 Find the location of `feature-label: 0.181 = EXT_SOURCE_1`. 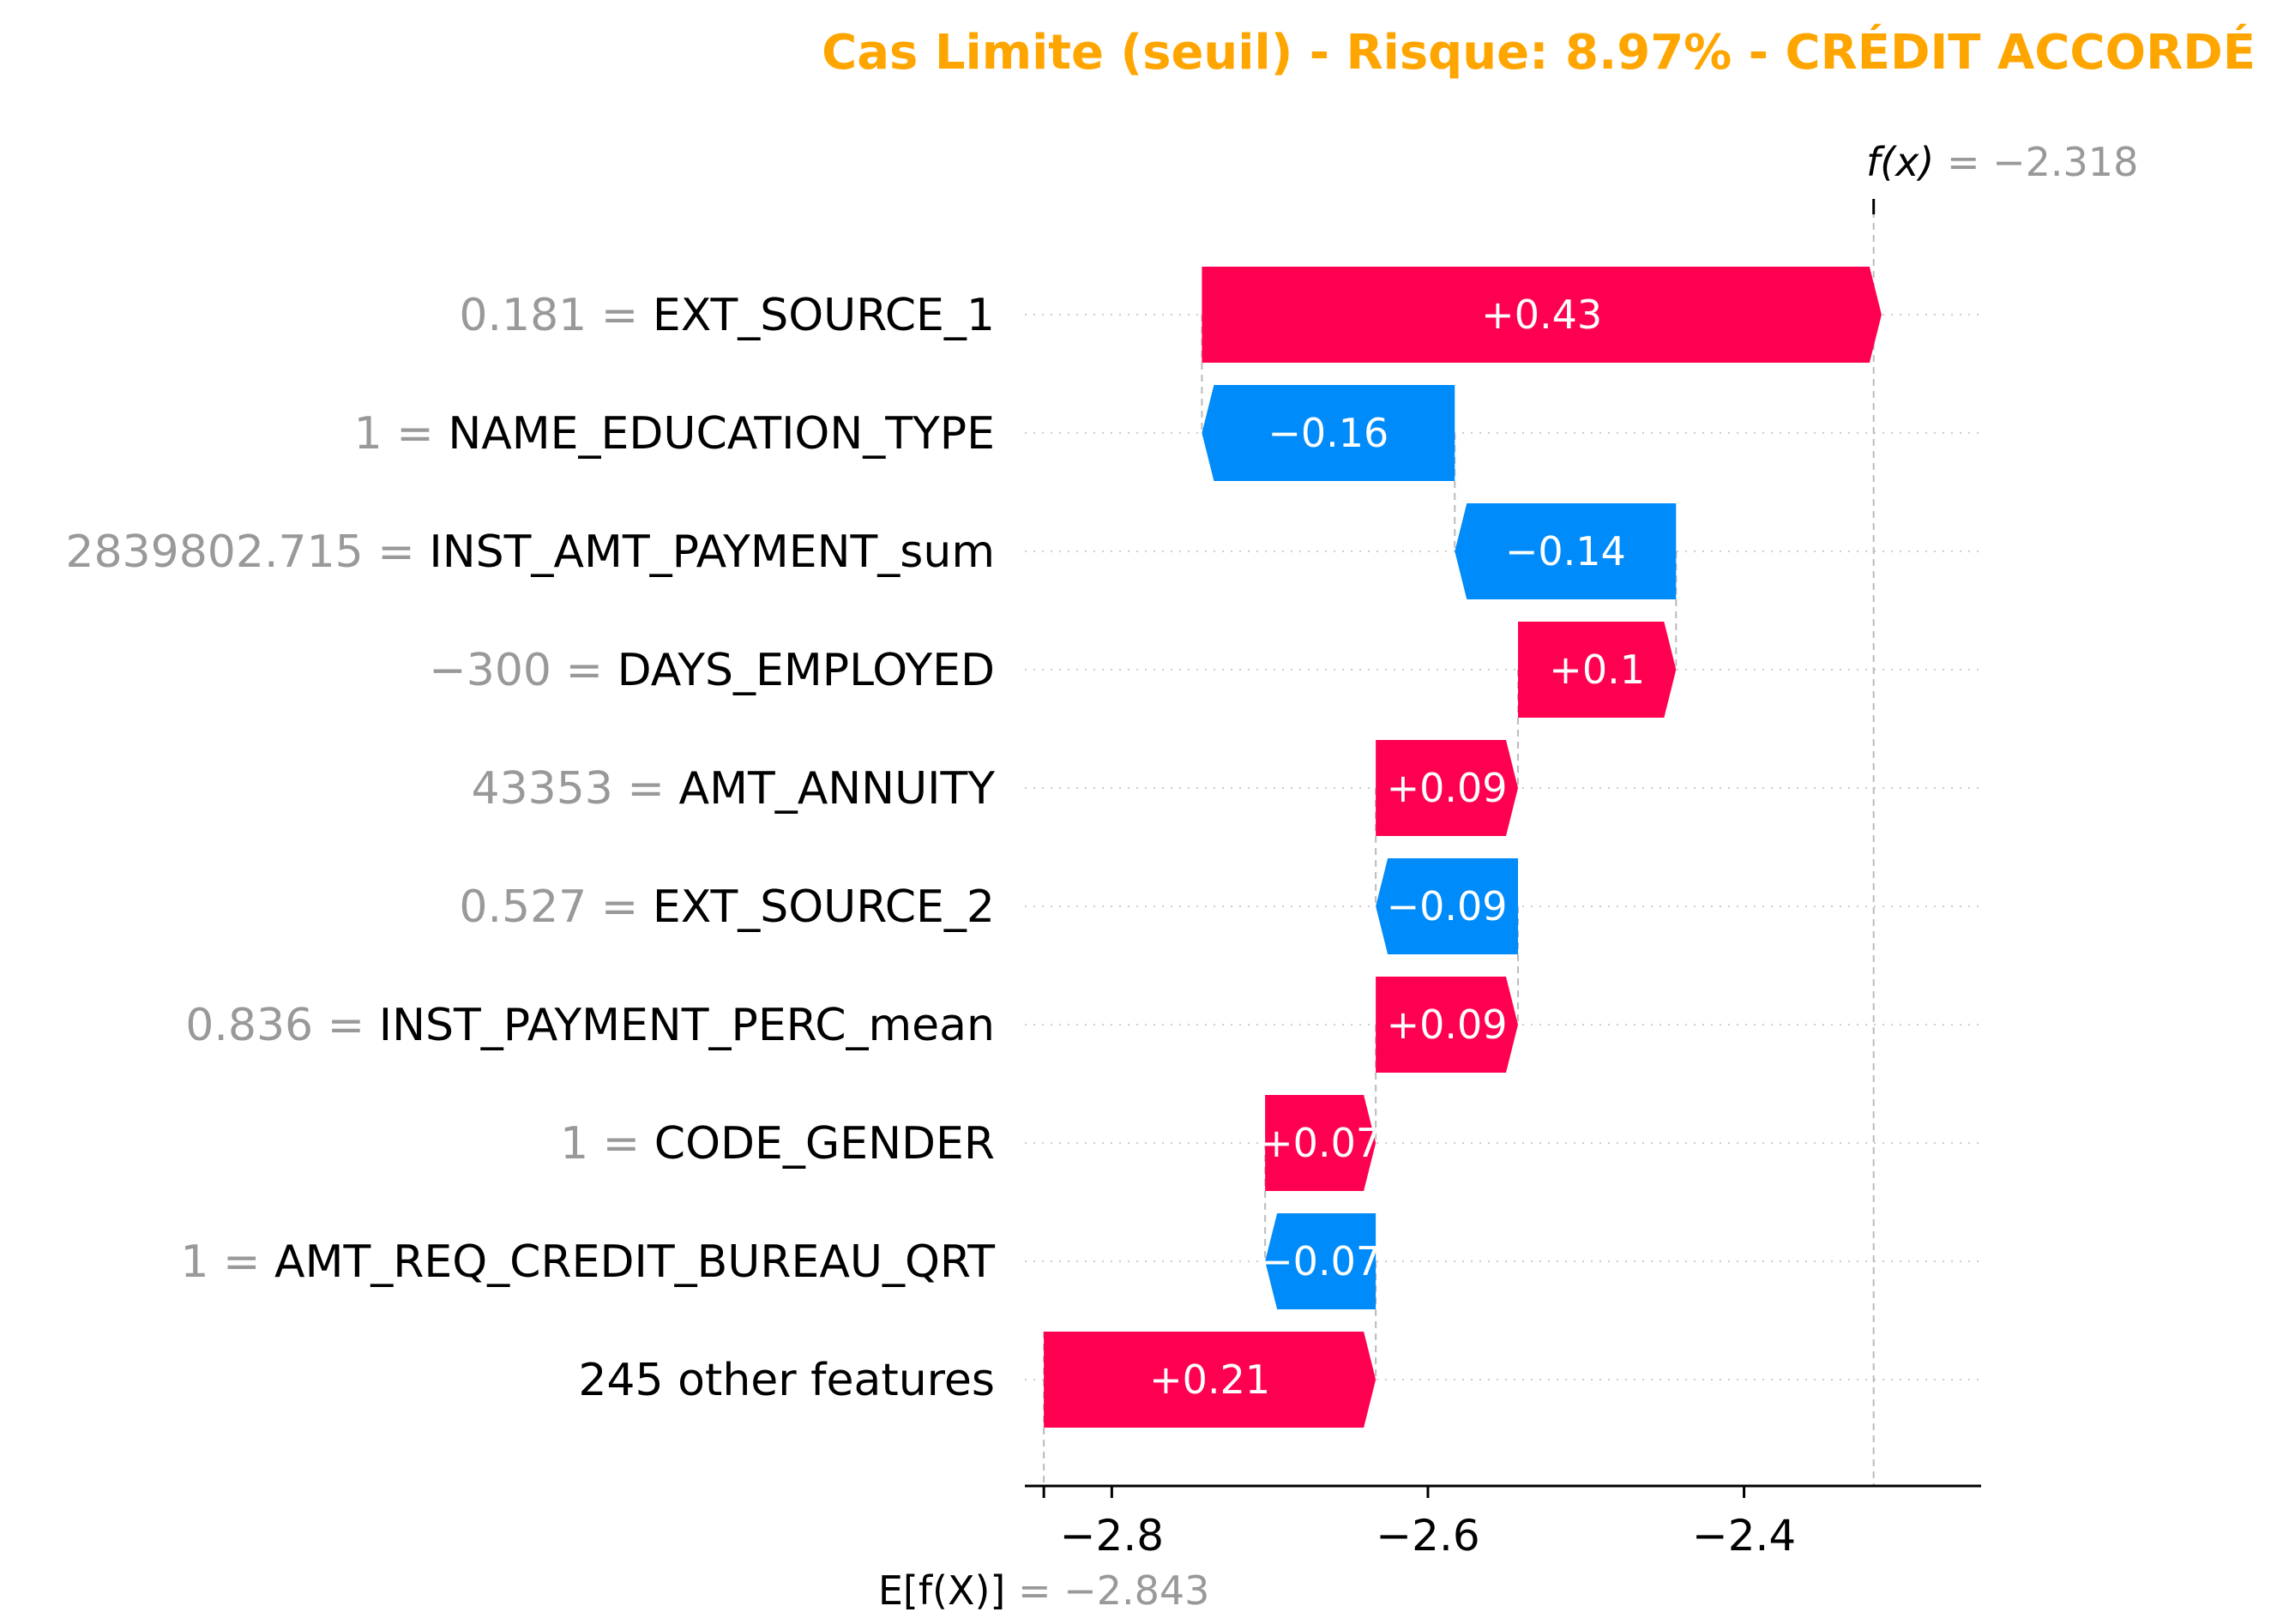

feature-label: 0.181 = EXT_SOURCE_1 is located at coordinates (727, 315).